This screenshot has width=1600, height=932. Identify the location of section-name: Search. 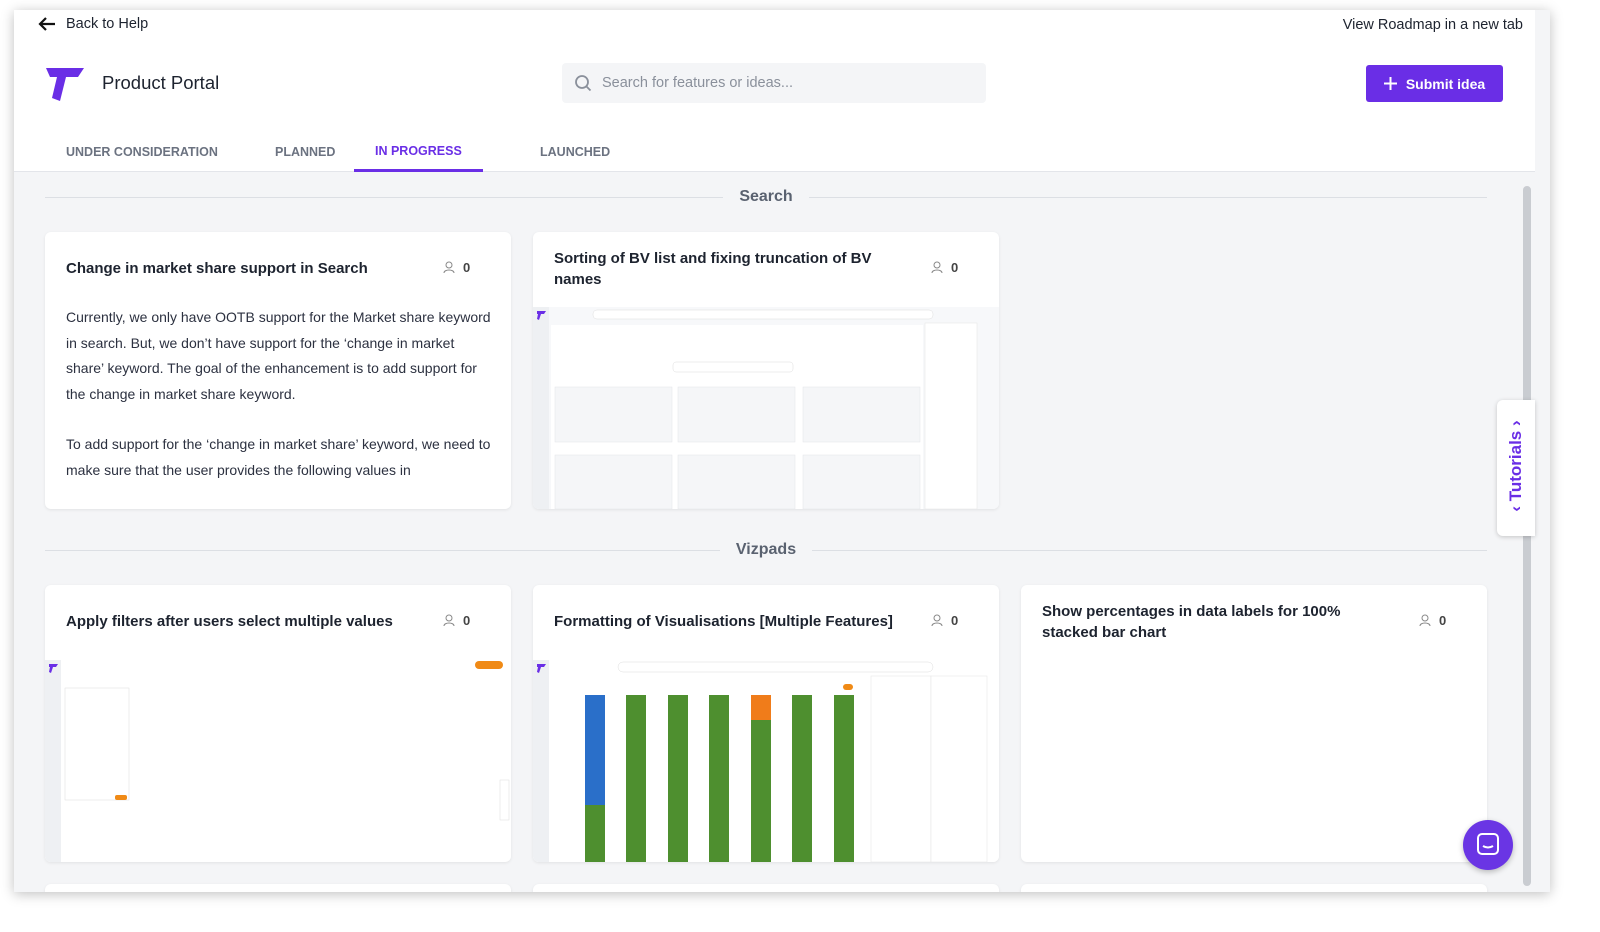
(766, 196).